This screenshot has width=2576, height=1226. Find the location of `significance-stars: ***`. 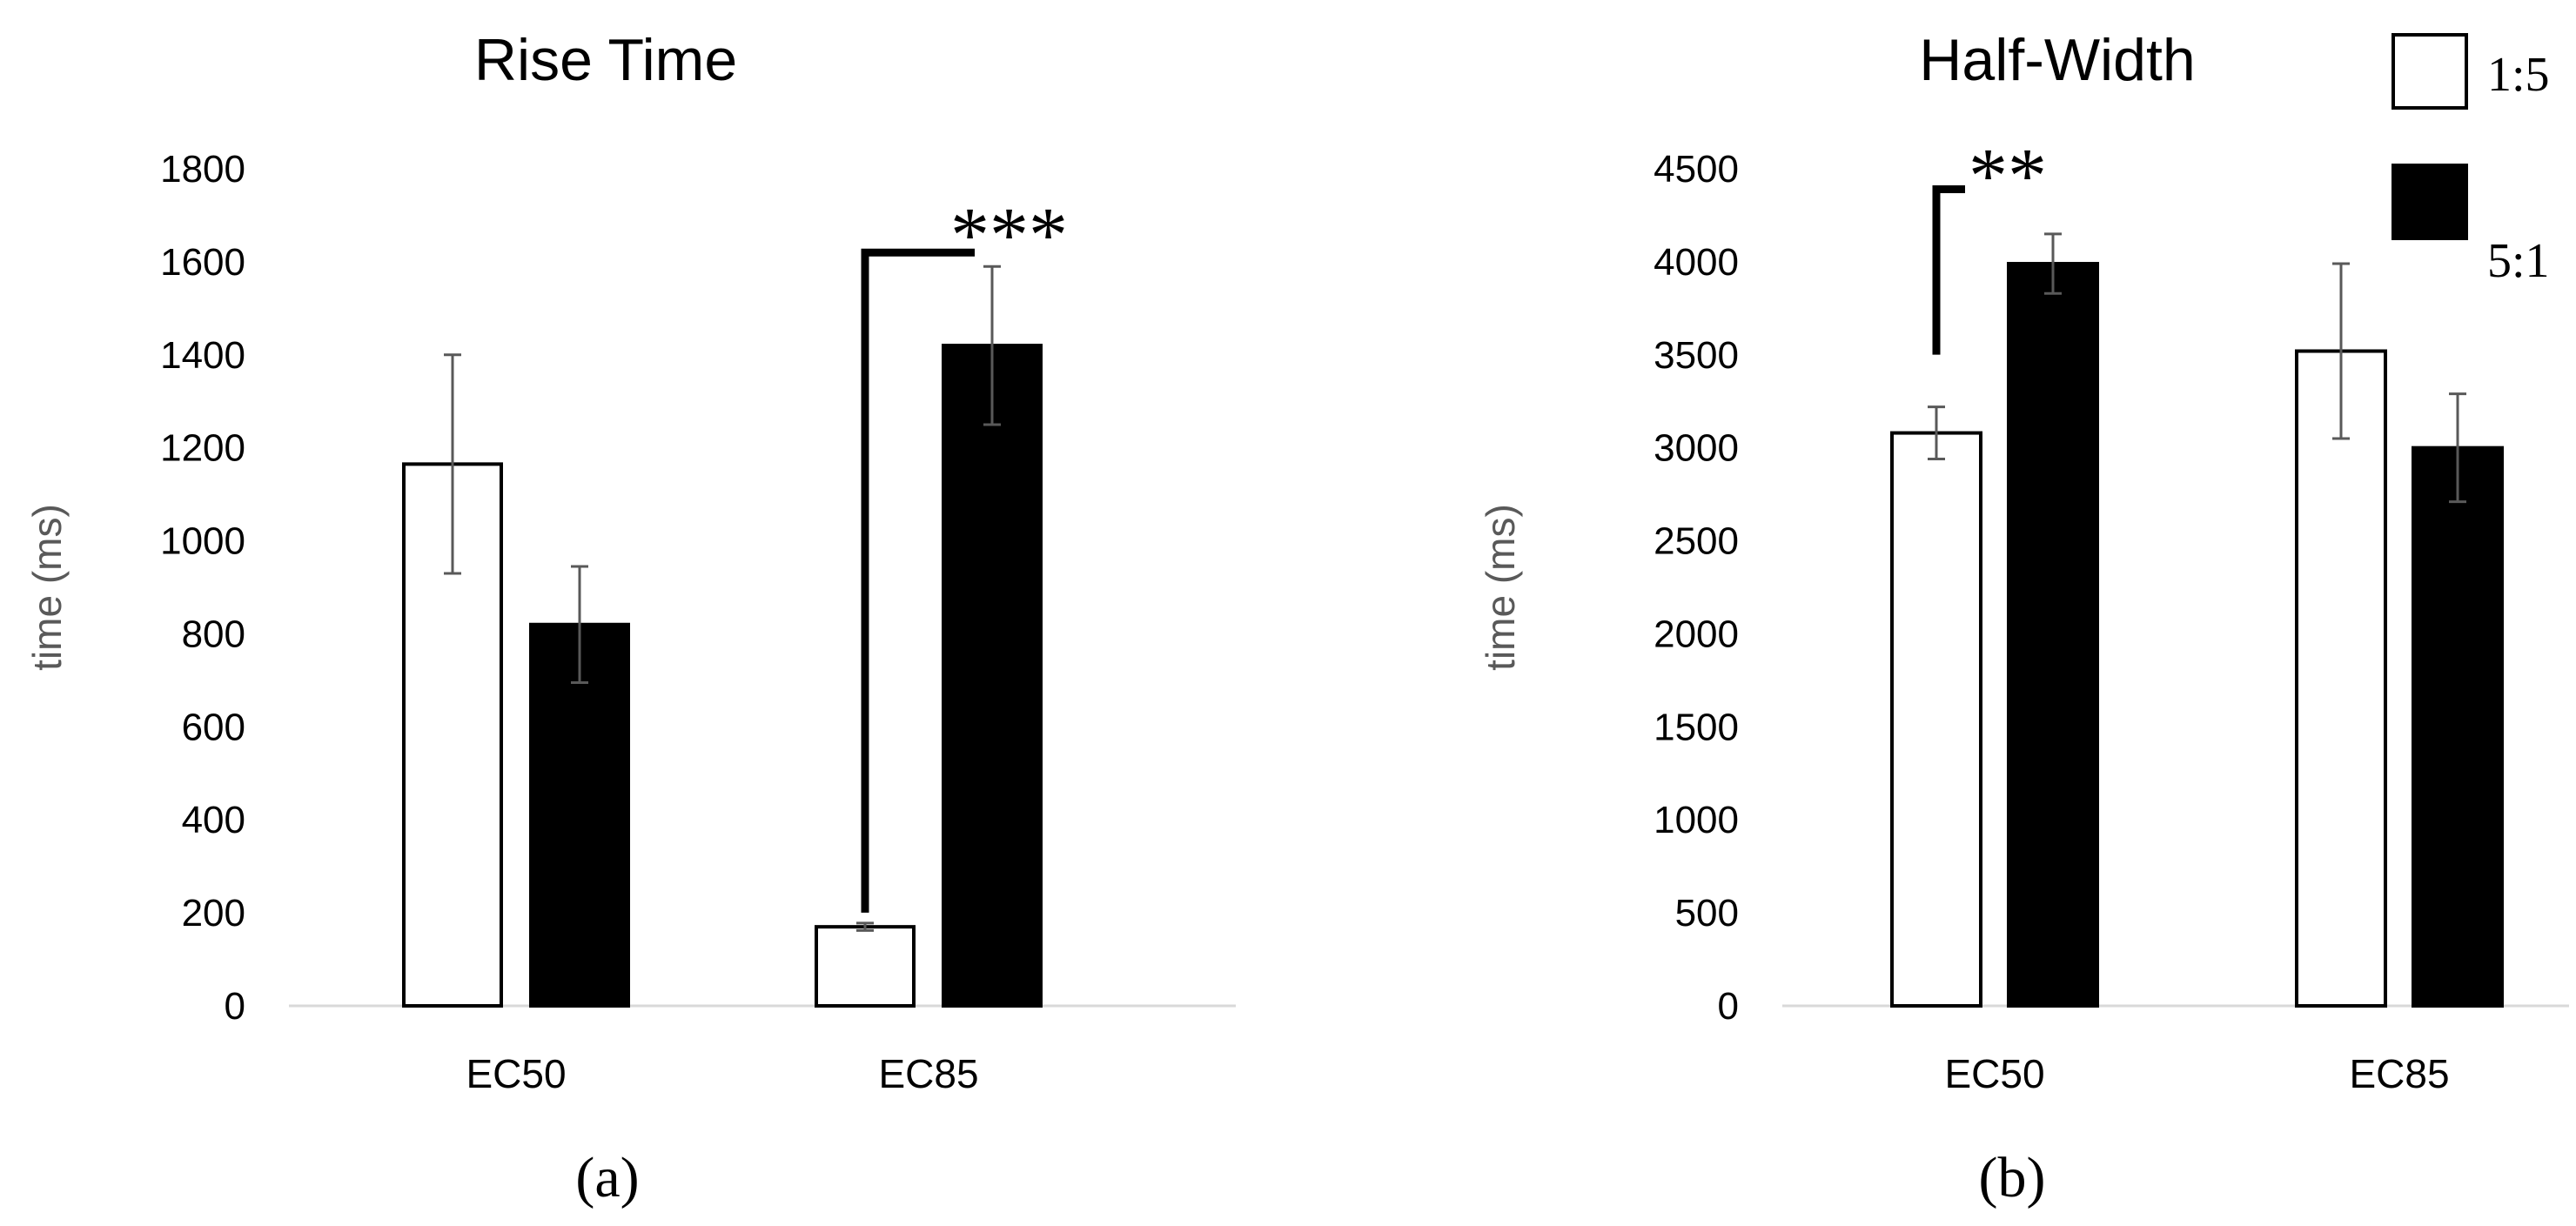

significance-stars: *** is located at coordinates (1009, 235).